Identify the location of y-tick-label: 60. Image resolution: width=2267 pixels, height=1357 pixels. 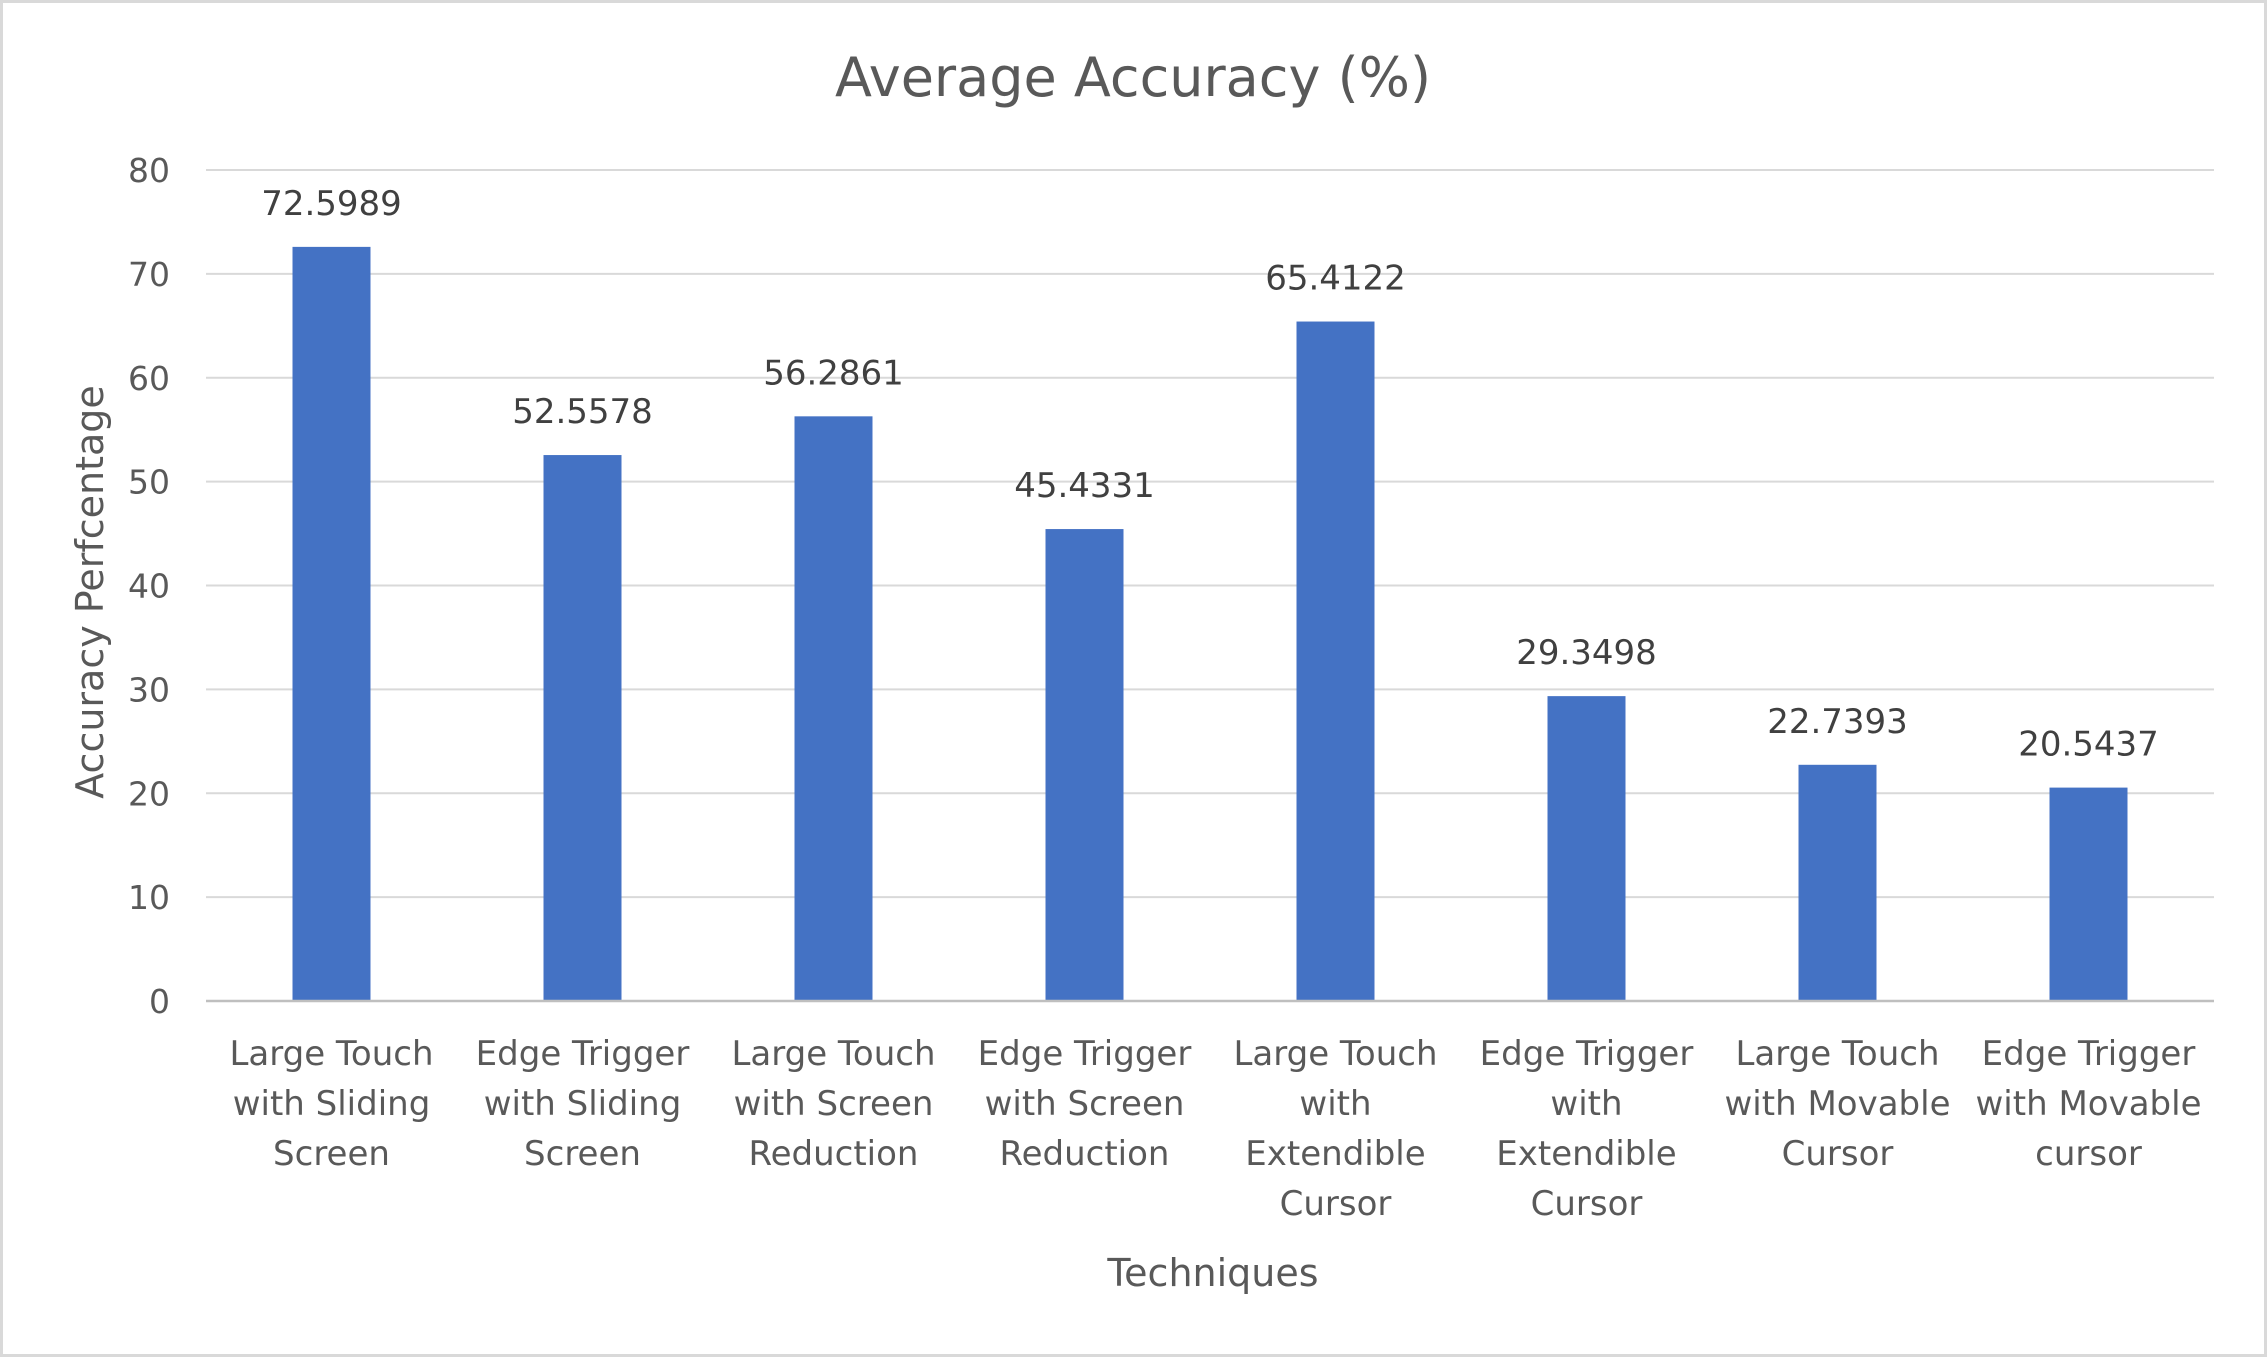
(149, 378).